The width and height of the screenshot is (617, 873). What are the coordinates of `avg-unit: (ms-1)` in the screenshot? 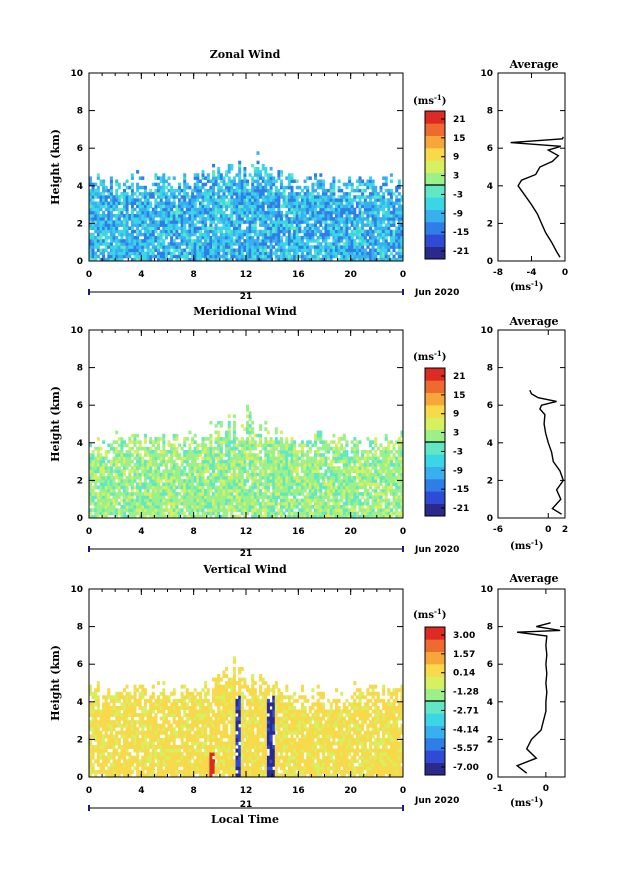 It's located at (526, 286).